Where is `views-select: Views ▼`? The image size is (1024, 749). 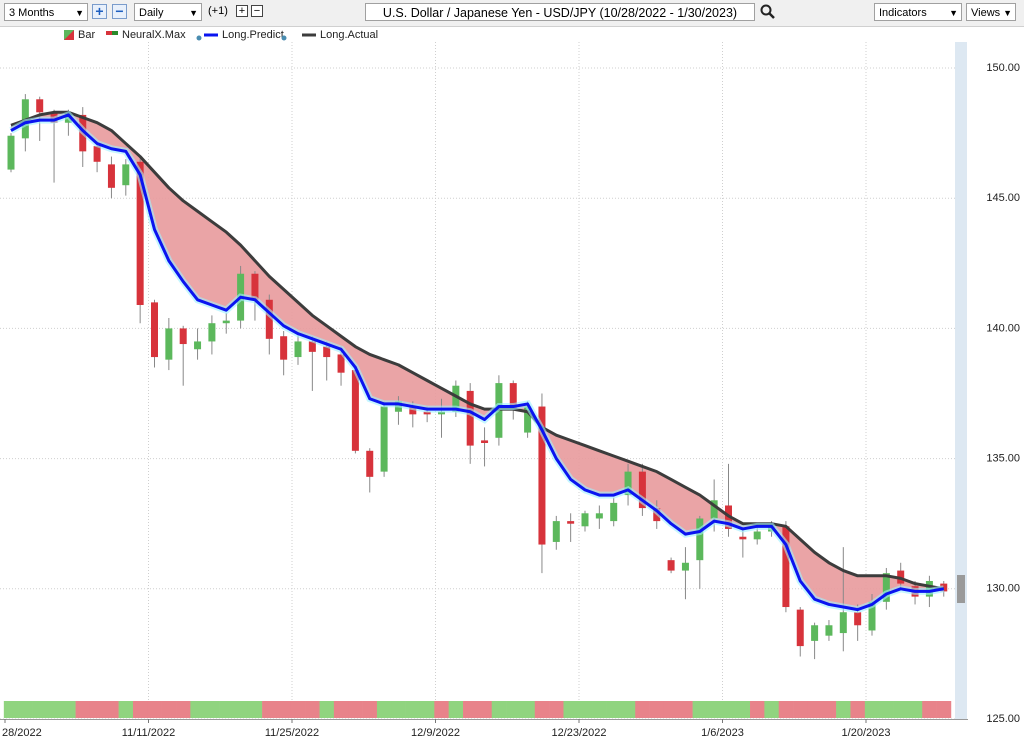
views-select: Views ▼ is located at coordinates (991, 12).